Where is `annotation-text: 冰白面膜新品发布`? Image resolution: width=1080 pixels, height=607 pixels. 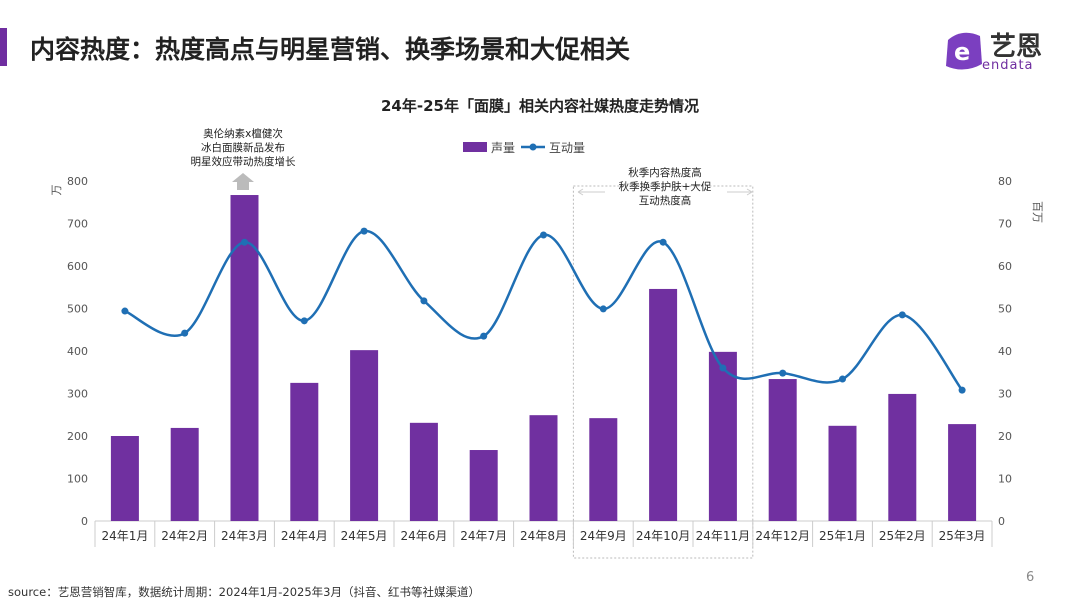
annotation-text: 冰白面膜新品发布 is located at coordinates (243, 147).